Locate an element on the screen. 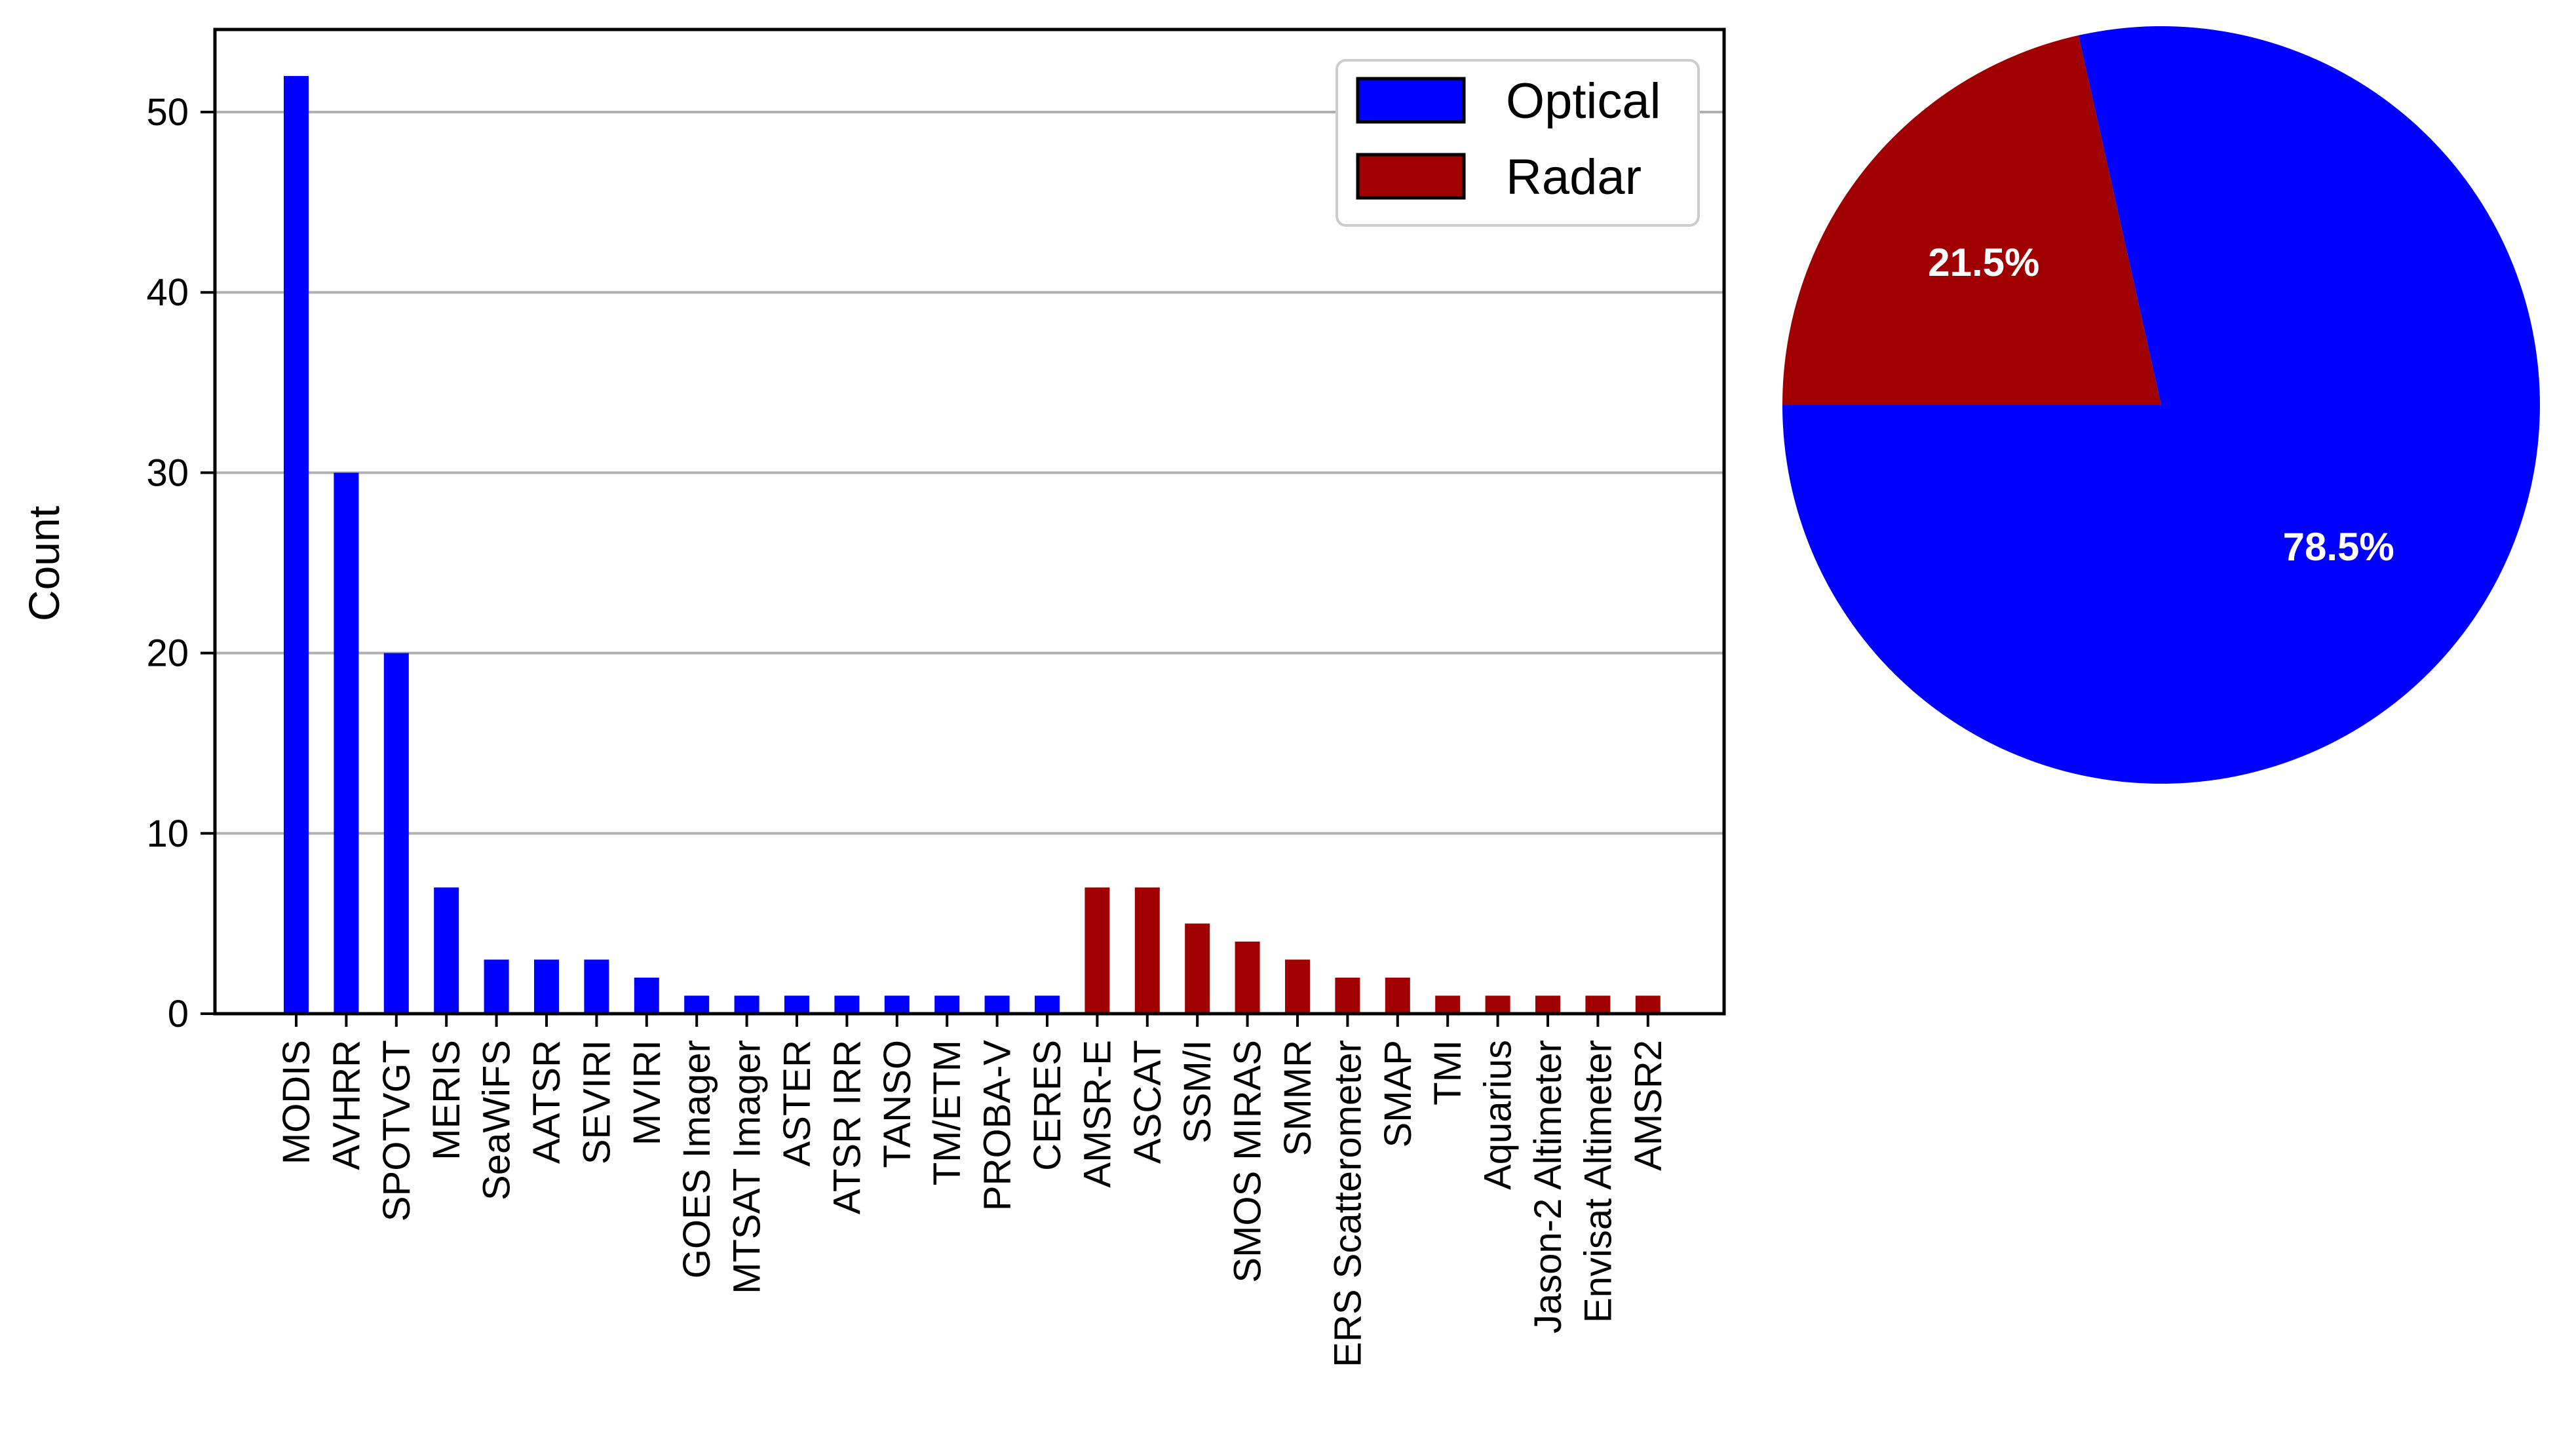 The width and height of the screenshot is (2555, 1456). x-tick-label: SMOS MIRAS is located at coordinates (1248, 1161).